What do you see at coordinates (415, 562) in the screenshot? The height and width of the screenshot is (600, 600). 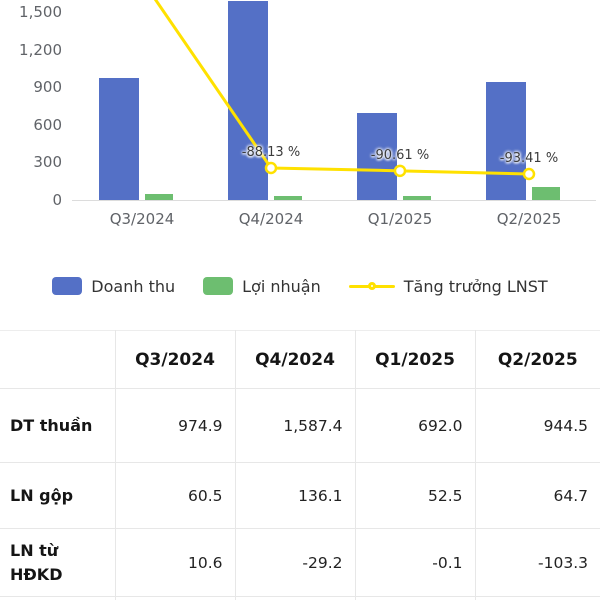 I see `table-cell: -0.1` at bounding box center [415, 562].